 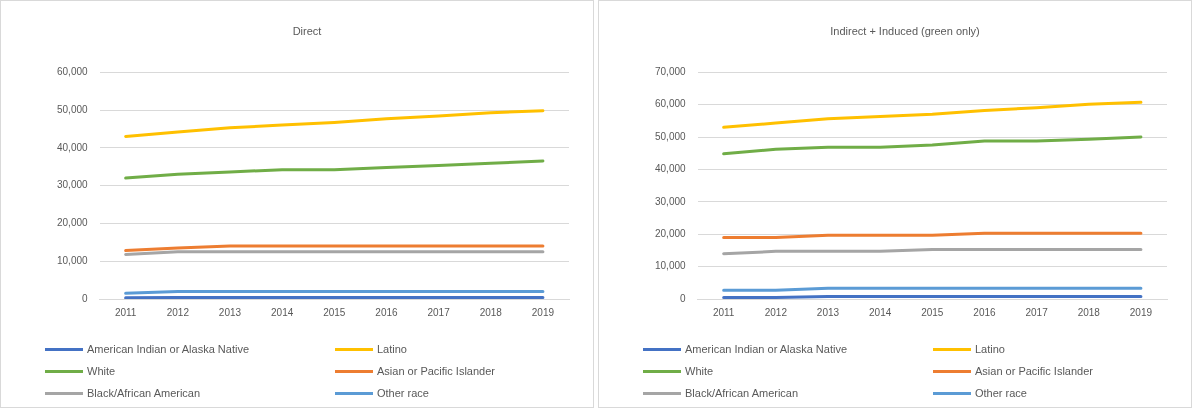 I want to click on chart-title: Direct, so click(x=307, y=30).